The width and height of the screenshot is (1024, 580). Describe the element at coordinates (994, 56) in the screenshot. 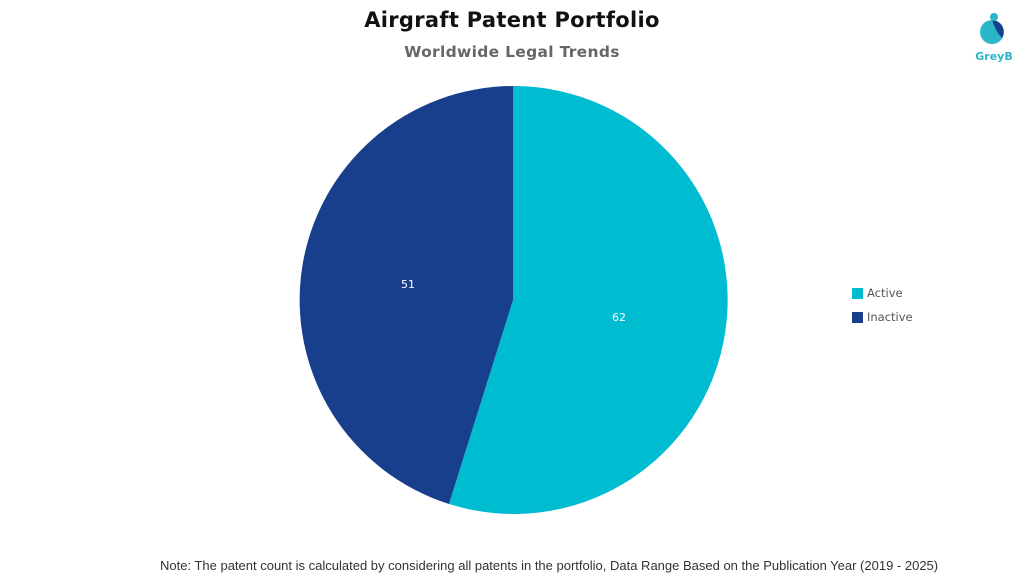

I see `greyb-logo-text: GreyB` at that location.